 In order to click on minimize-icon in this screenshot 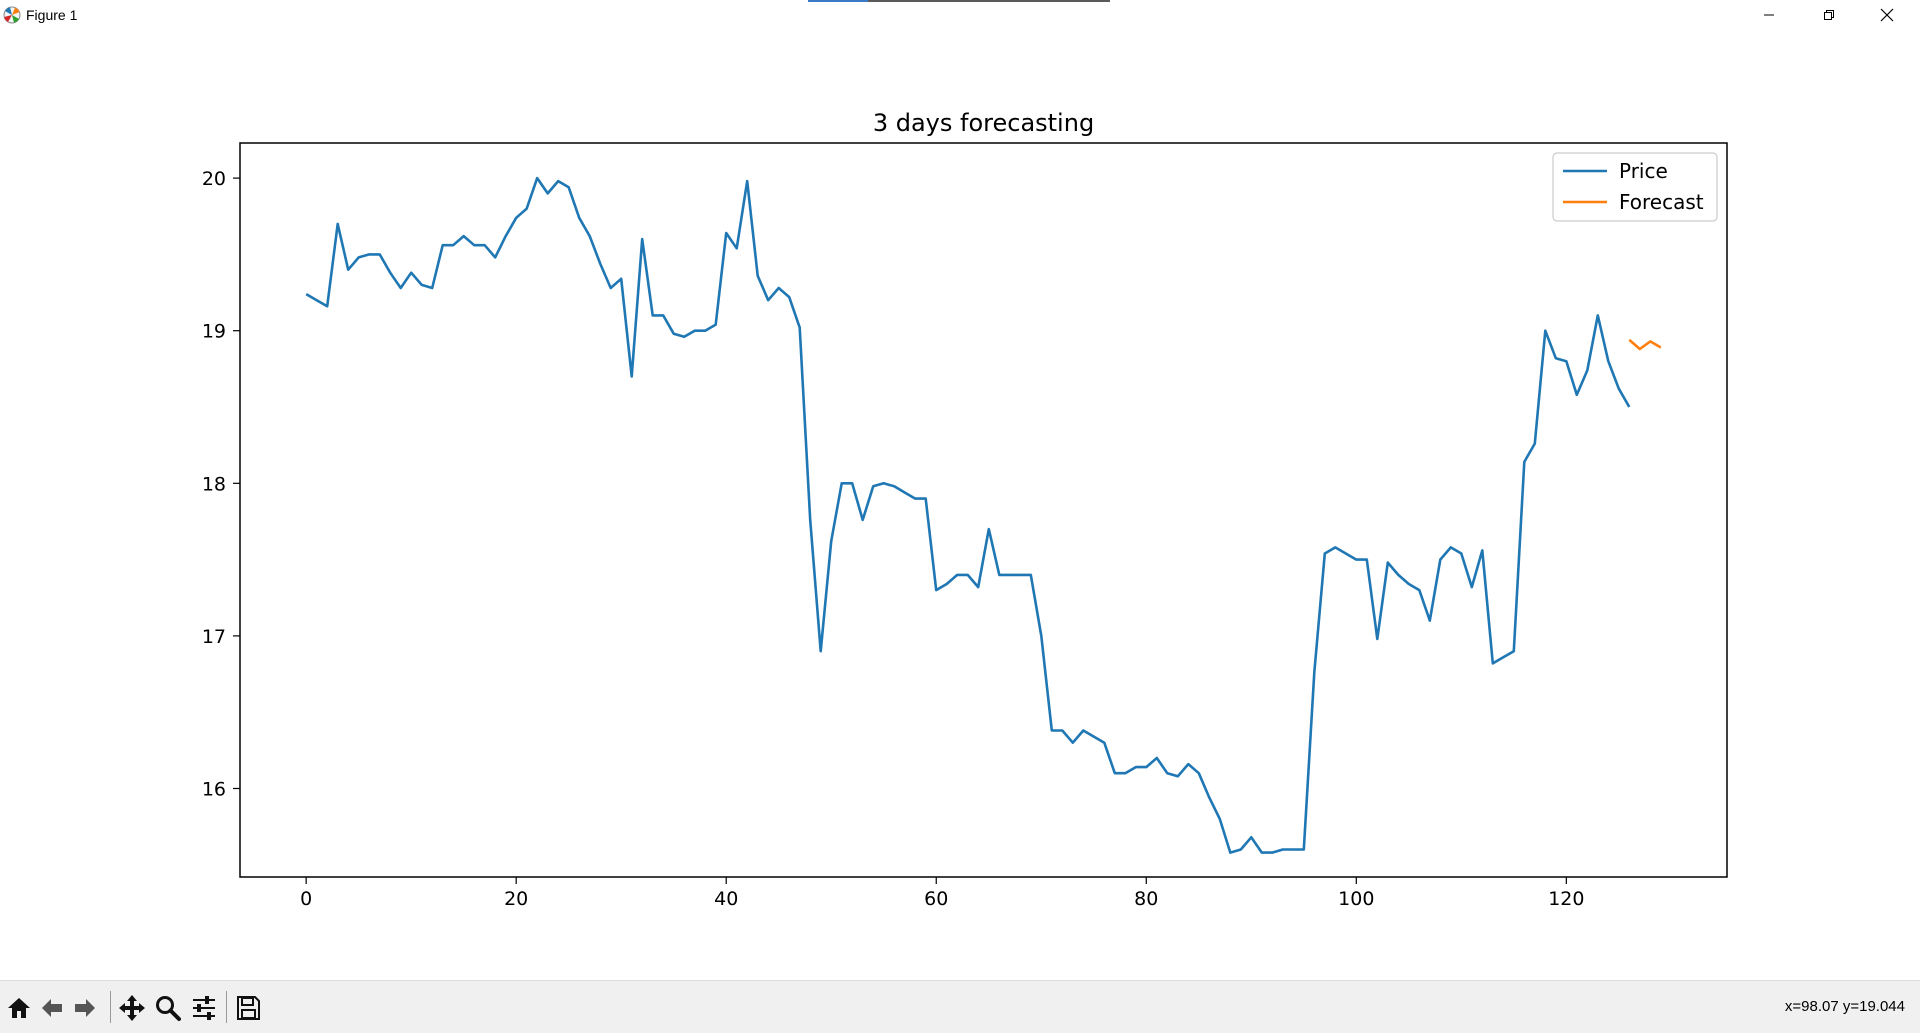, I will do `click(1769, 15)`.